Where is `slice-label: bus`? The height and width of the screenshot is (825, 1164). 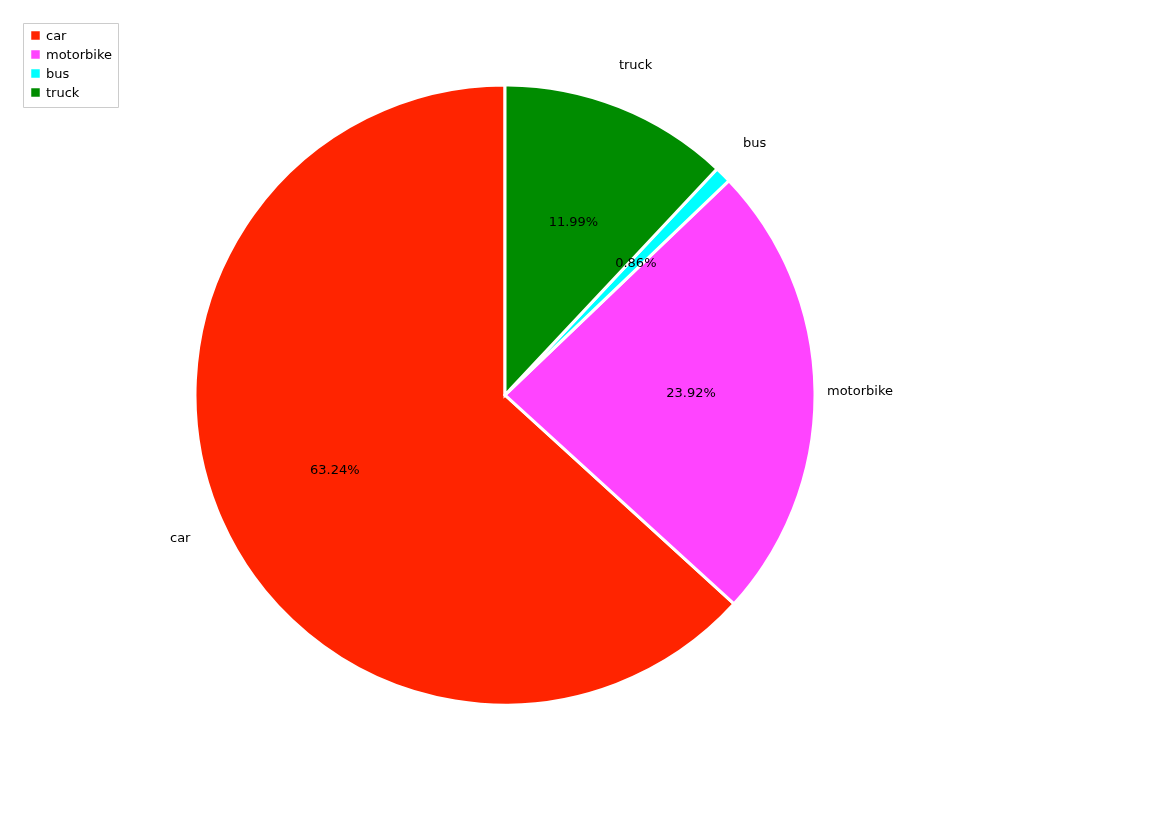 slice-label: bus is located at coordinates (755, 142).